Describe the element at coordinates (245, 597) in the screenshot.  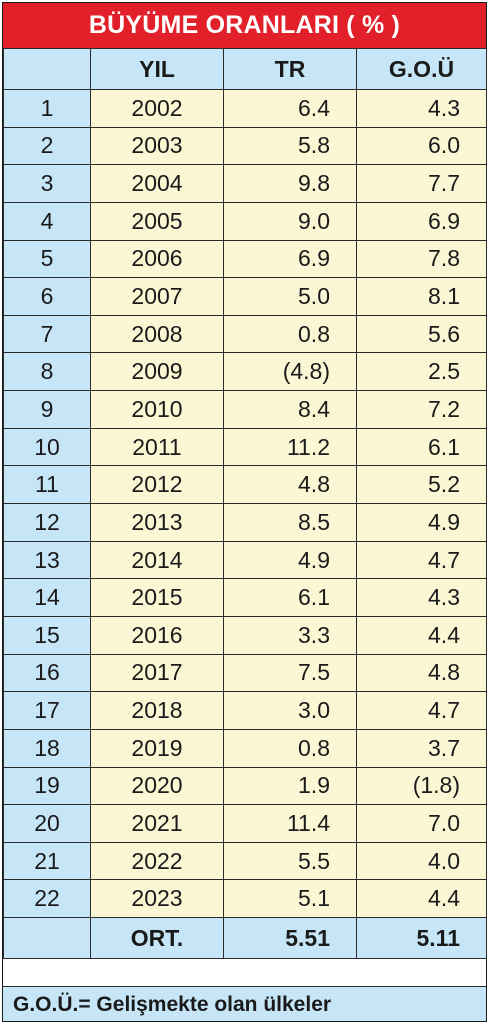
I see `table-row: 14 2015 6.1 4.3` at that location.